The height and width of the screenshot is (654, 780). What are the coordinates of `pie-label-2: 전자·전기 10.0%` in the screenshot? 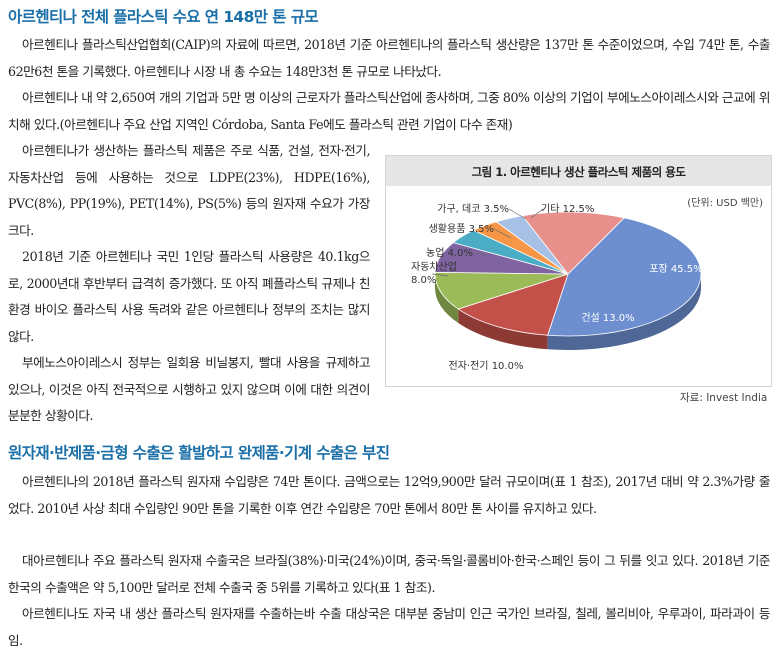 It's located at (486, 366).